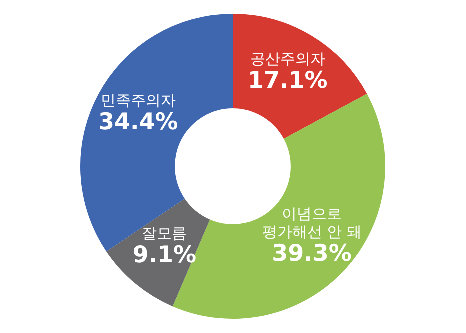 The width and height of the screenshot is (466, 333). I want to click on slice-label: 공산주의자, so click(288, 59).